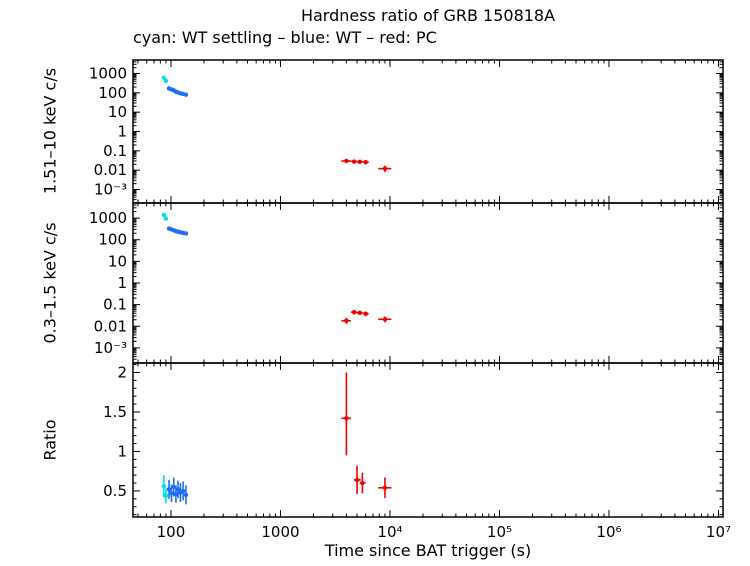  Describe the element at coordinates (718, 532) in the screenshot. I see `svg-text: 10⁷` at that location.